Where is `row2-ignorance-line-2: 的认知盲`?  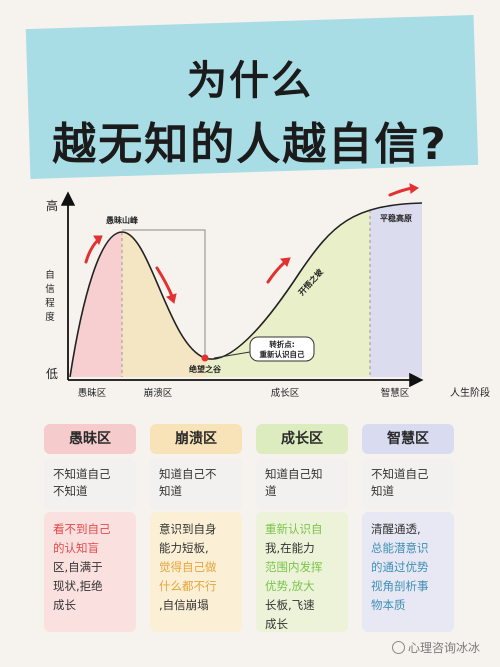
row2-ignorance-line-2: 的认知盲 is located at coordinates (76, 548).